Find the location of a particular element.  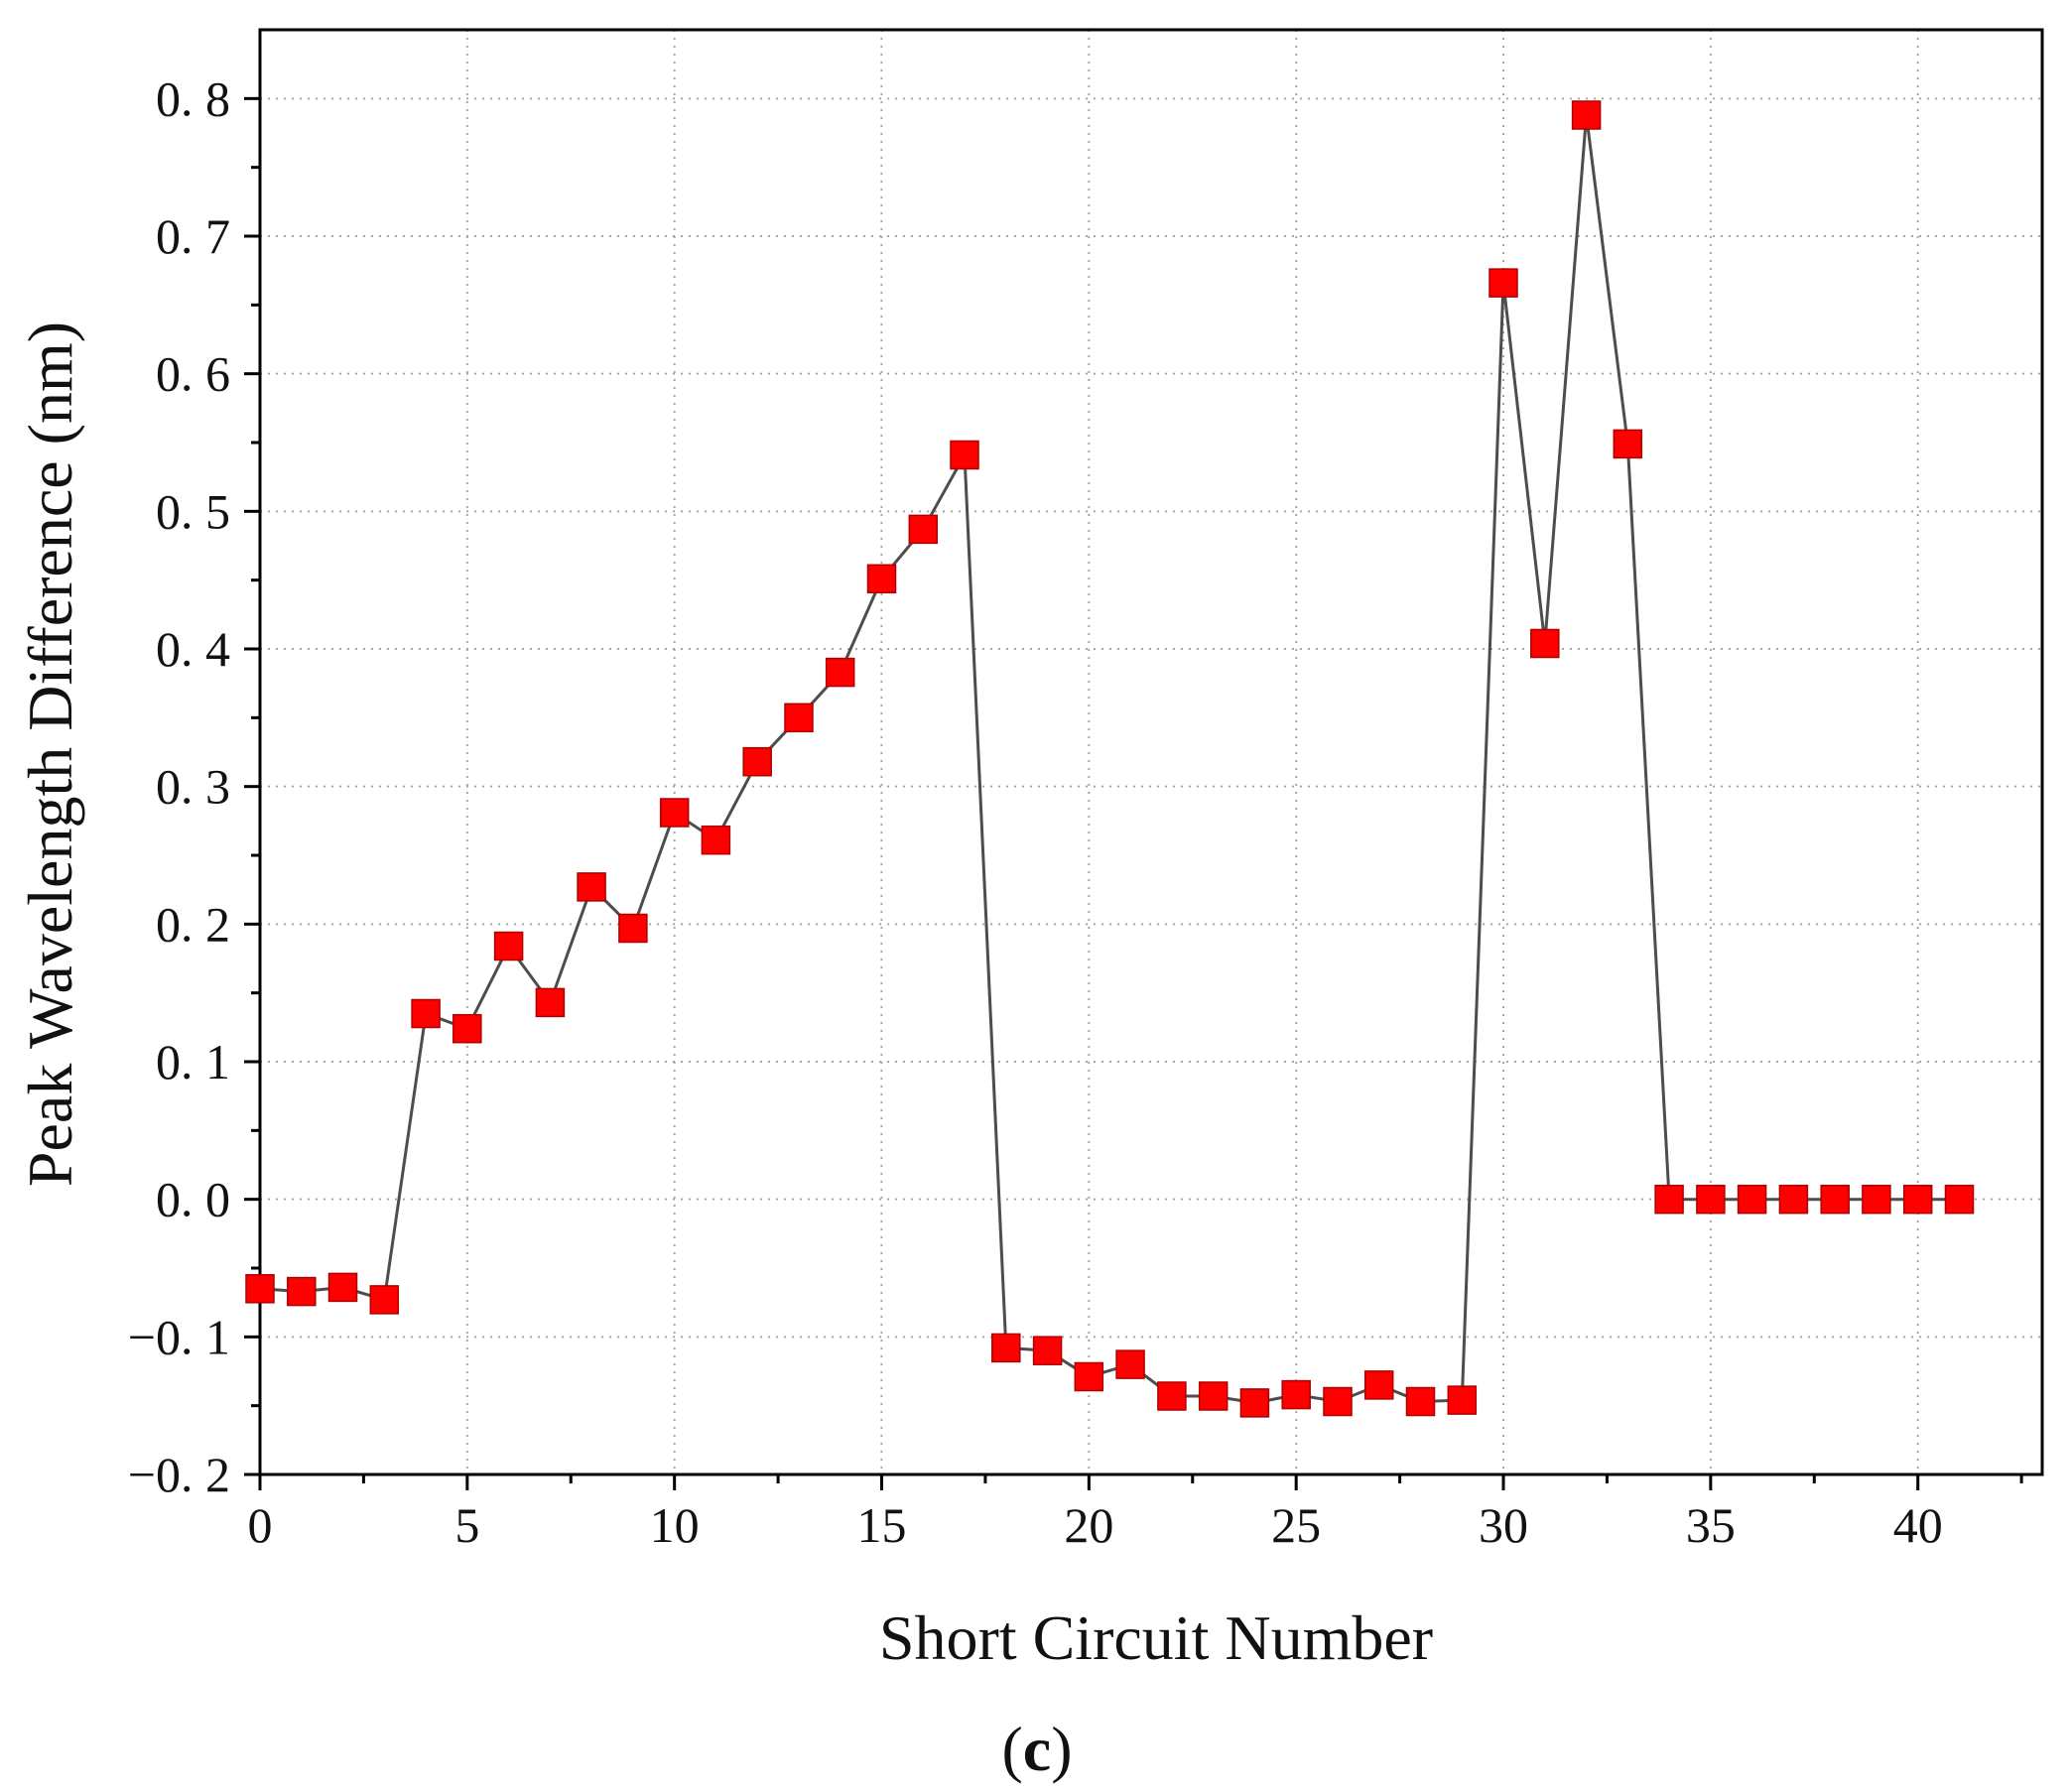

panel-label: (c) is located at coordinates (1036, 1749).